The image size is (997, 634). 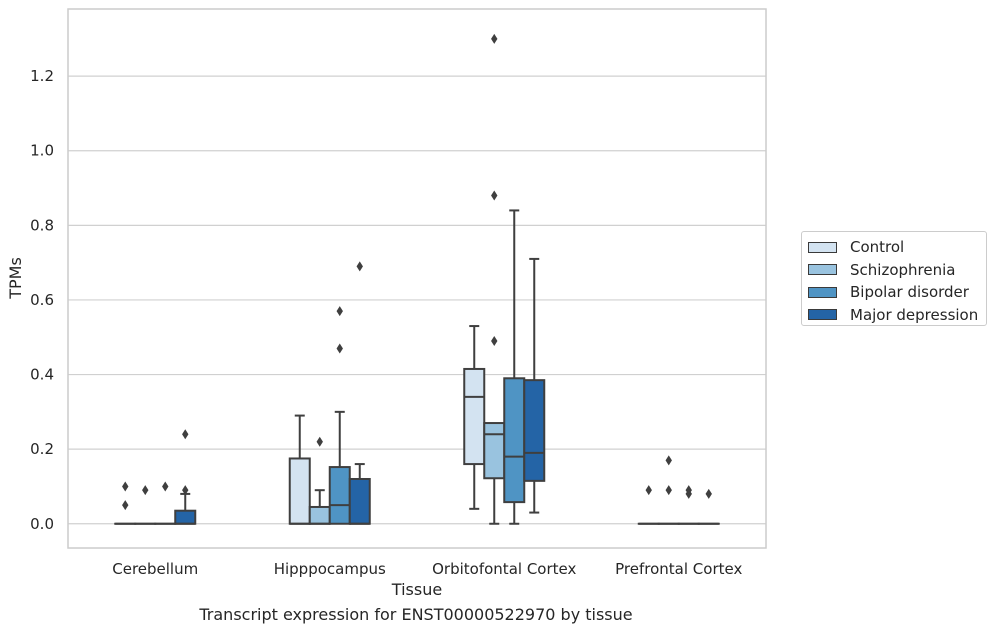 What do you see at coordinates (42, 449) in the screenshot?
I see `y-tick-label: 0.2` at bounding box center [42, 449].